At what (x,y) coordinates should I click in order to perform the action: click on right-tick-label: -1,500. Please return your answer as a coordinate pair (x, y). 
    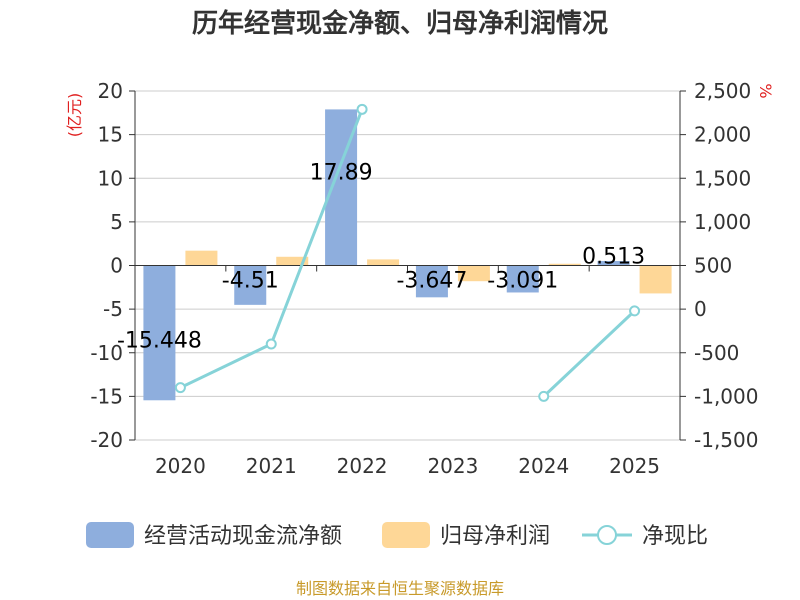
    Looking at the image, I should click on (726, 440).